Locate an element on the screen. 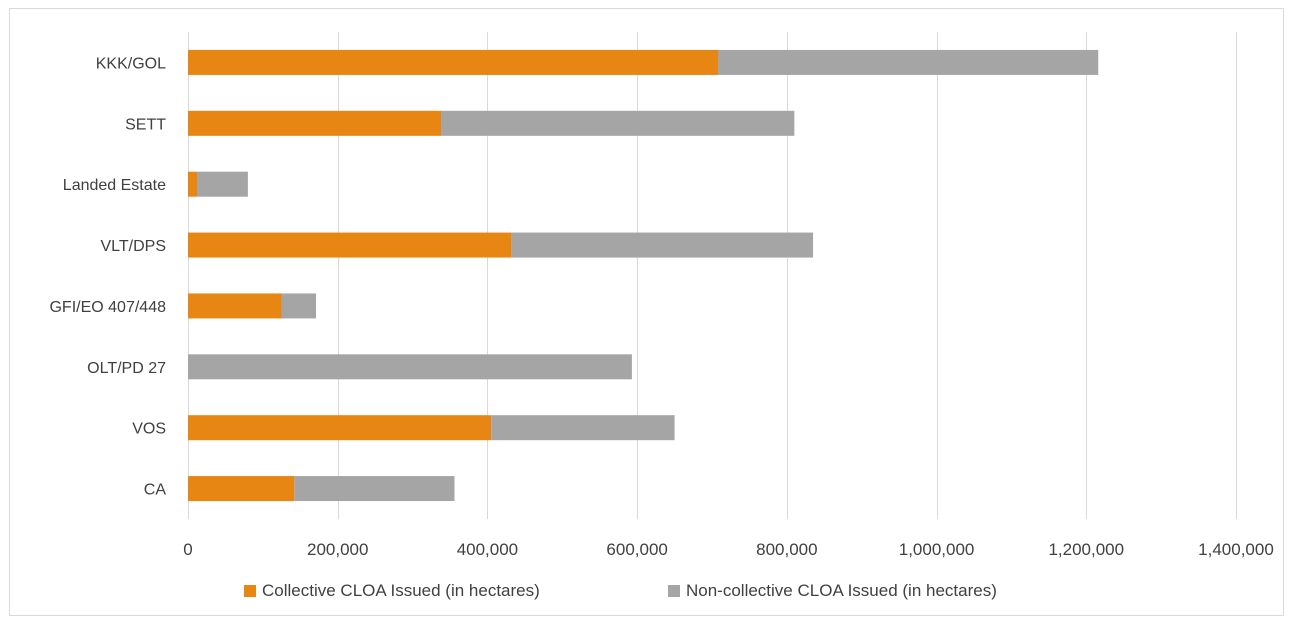 Image resolution: width=1289 pixels, height=621 pixels. x-tick-label: 800,000 is located at coordinates (786, 549).